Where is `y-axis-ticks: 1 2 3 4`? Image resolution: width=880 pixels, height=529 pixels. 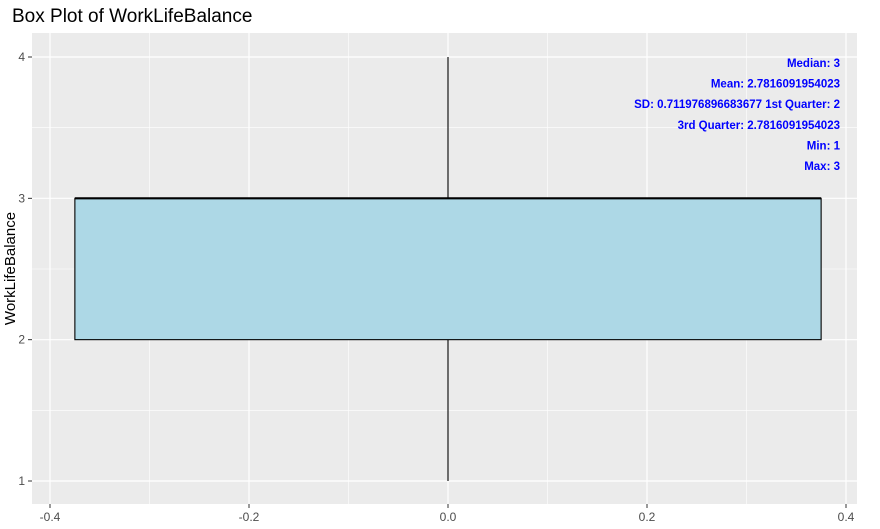 y-axis-ticks: 1 2 3 4 is located at coordinates (25, 269).